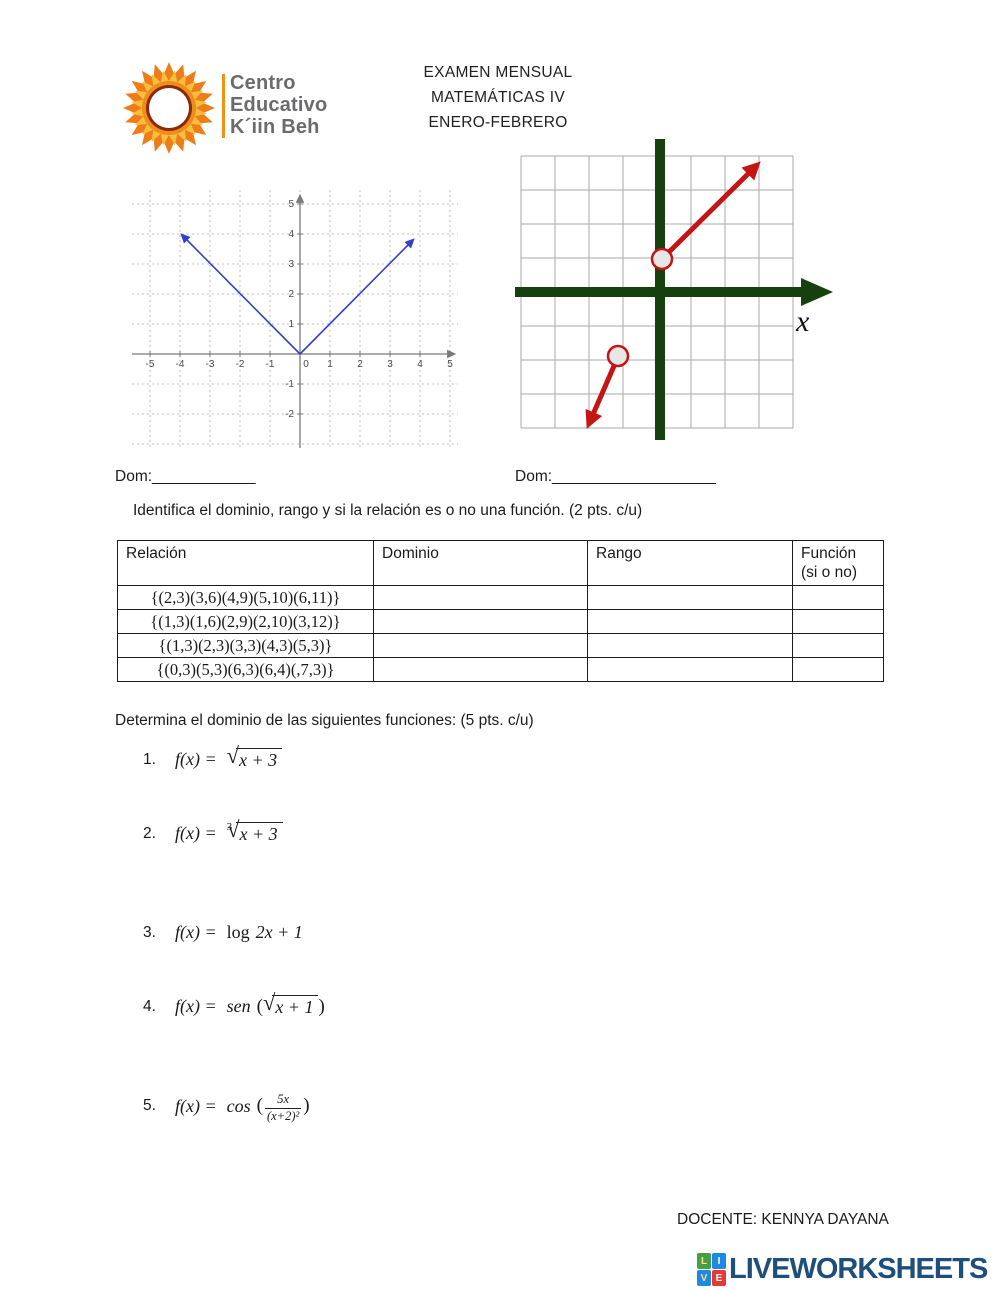  I want to click on liveworksheets-tiles-icon: L I V E, so click(711, 1269).